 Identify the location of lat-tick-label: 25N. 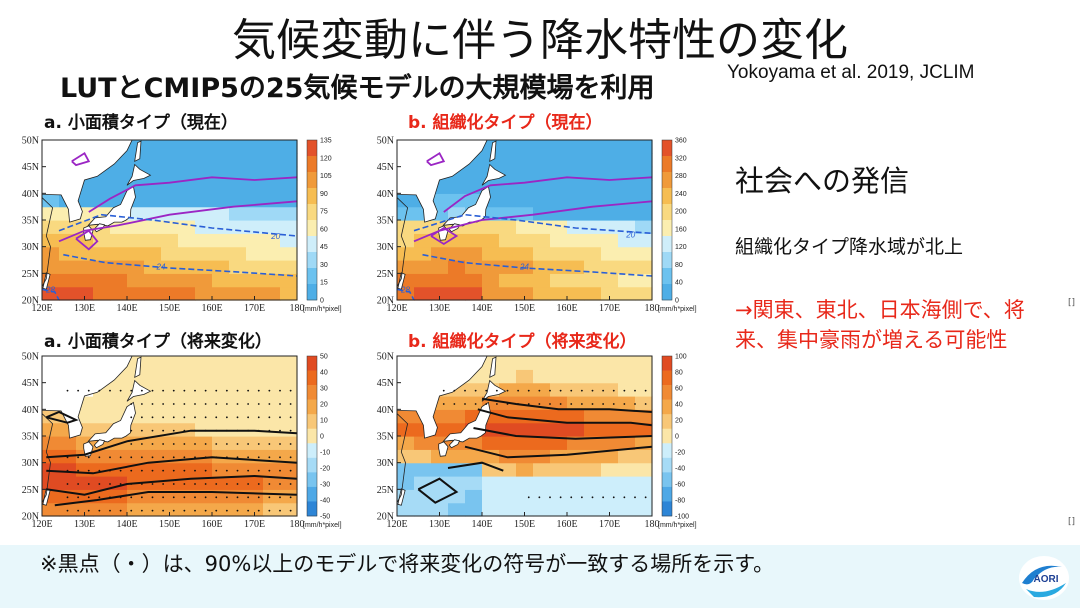
(30, 274).